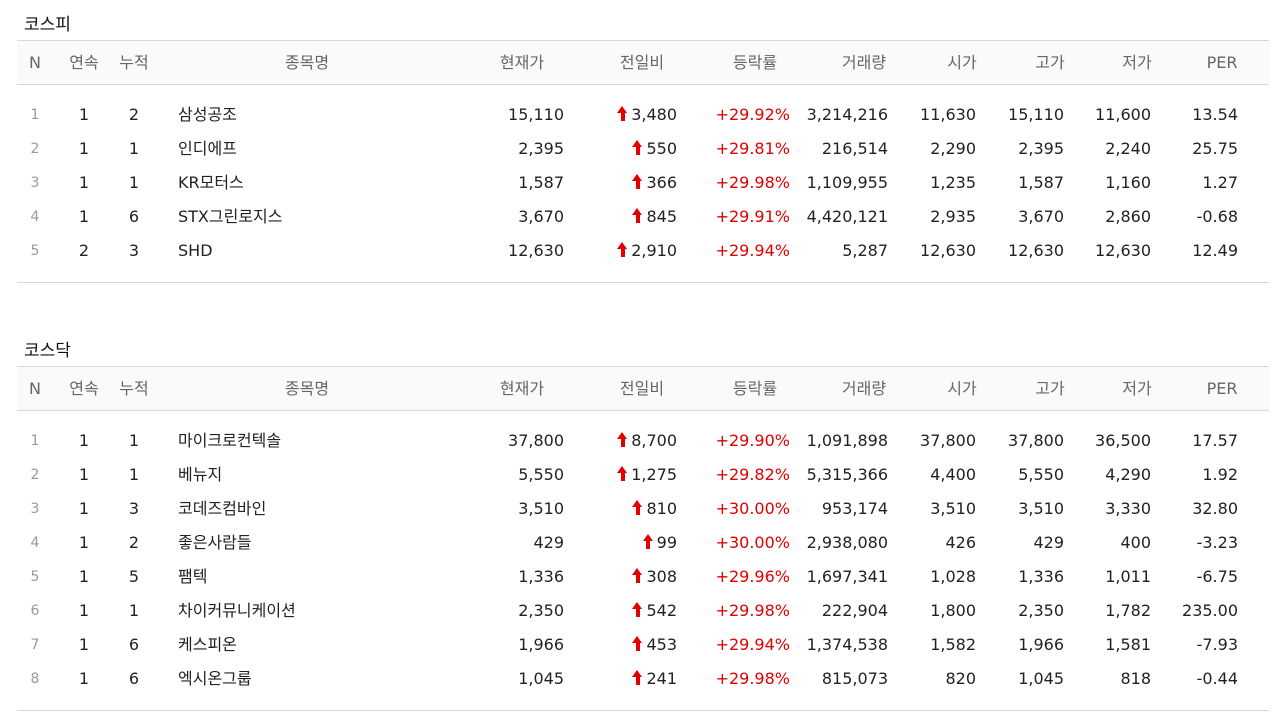 This screenshot has width=1280, height=719. Describe the element at coordinates (215, 678) in the screenshot. I see `stock-name-link: 엑시온그룹` at that location.